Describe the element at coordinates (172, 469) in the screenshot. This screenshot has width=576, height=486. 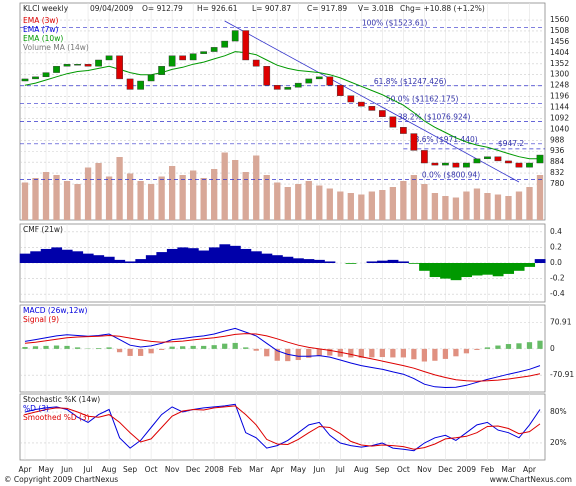
I see `x-tick-label: Nov` at that location.